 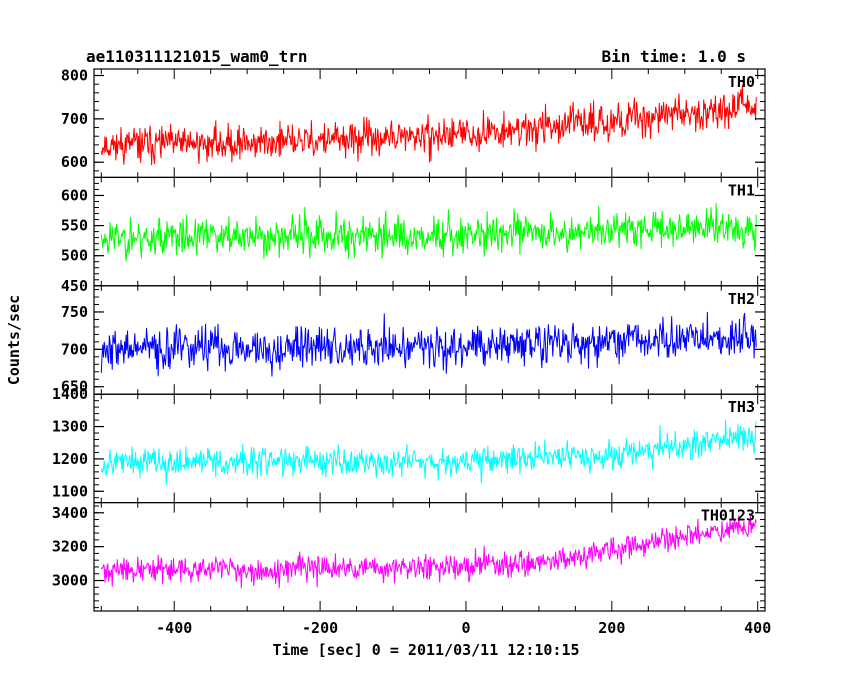 I want to click on x-tick-label: 400, so click(x=757, y=628).